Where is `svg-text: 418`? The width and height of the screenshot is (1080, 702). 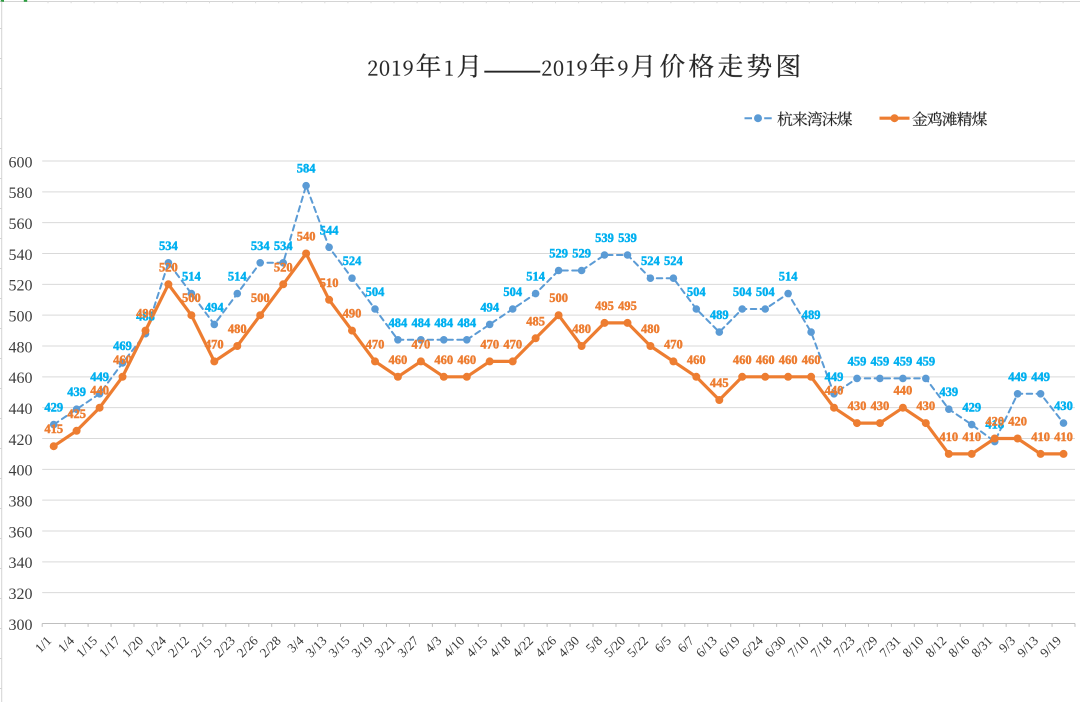
svg-text: 418 is located at coordinates (994, 425).